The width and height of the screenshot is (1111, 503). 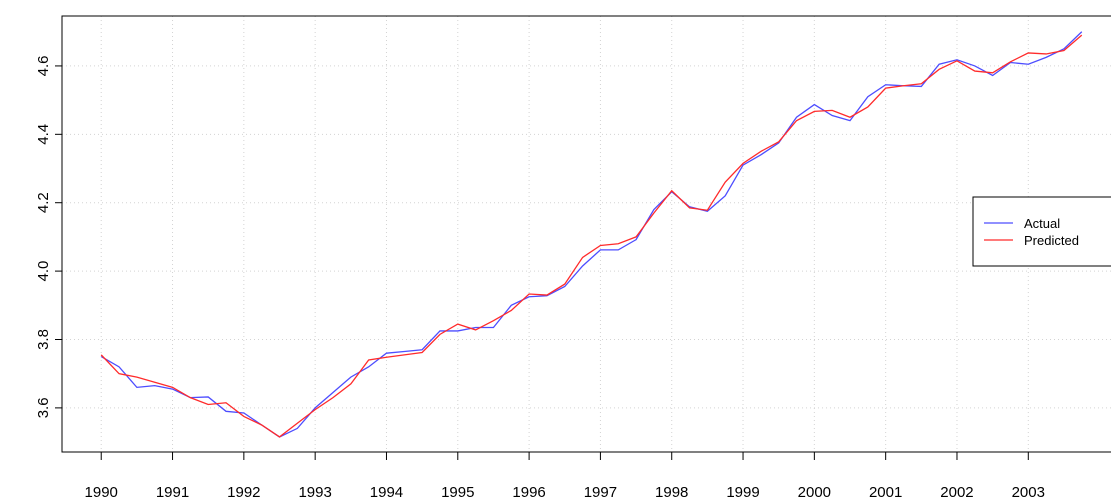 I want to click on x-tick-label: 1999, so click(x=742, y=492).